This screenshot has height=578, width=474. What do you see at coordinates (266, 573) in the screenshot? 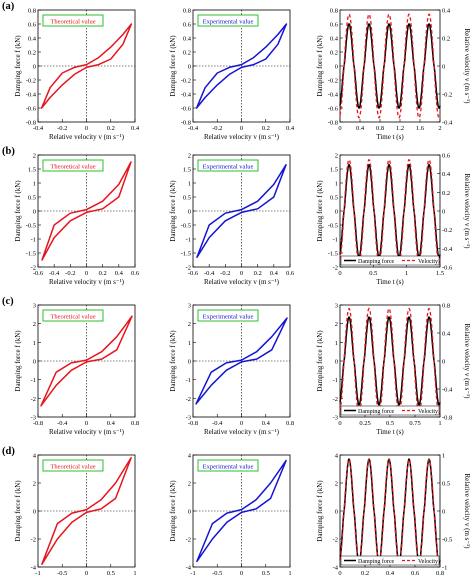
I see `x-tick-label: 0.5` at bounding box center [266, 573].